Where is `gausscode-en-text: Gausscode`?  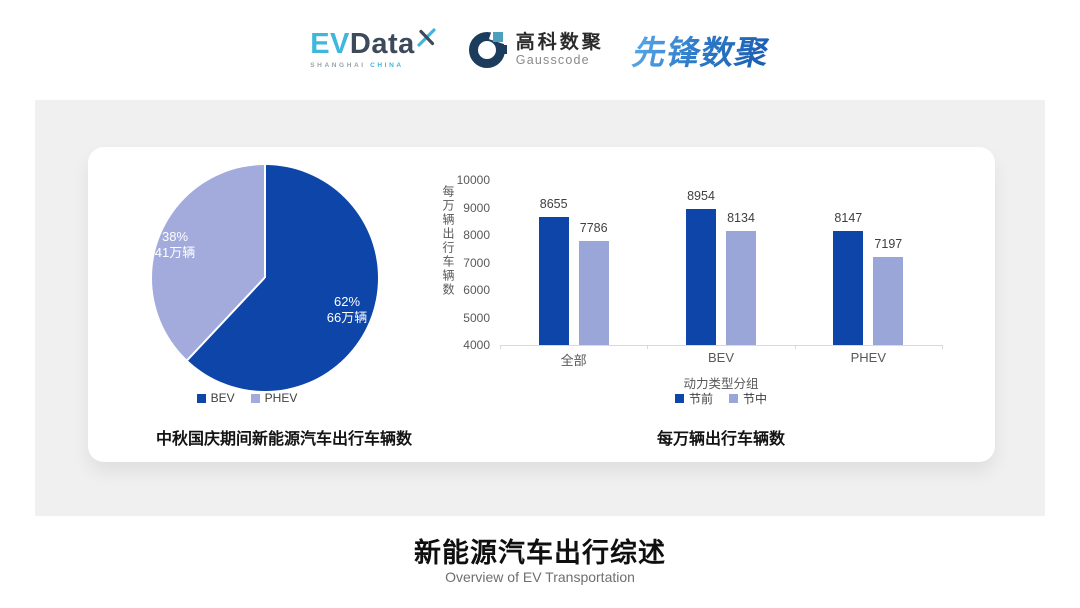 gausscode-en-text: Gausscode is located at coordinates (552, 60).